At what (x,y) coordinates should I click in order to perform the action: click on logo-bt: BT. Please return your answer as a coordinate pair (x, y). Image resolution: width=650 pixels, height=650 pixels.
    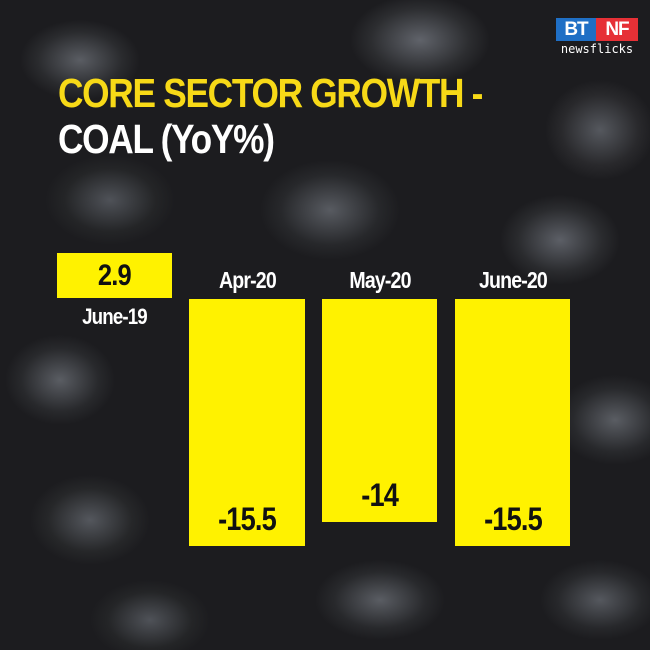
    Looking at the image, I should click on (576, 29).